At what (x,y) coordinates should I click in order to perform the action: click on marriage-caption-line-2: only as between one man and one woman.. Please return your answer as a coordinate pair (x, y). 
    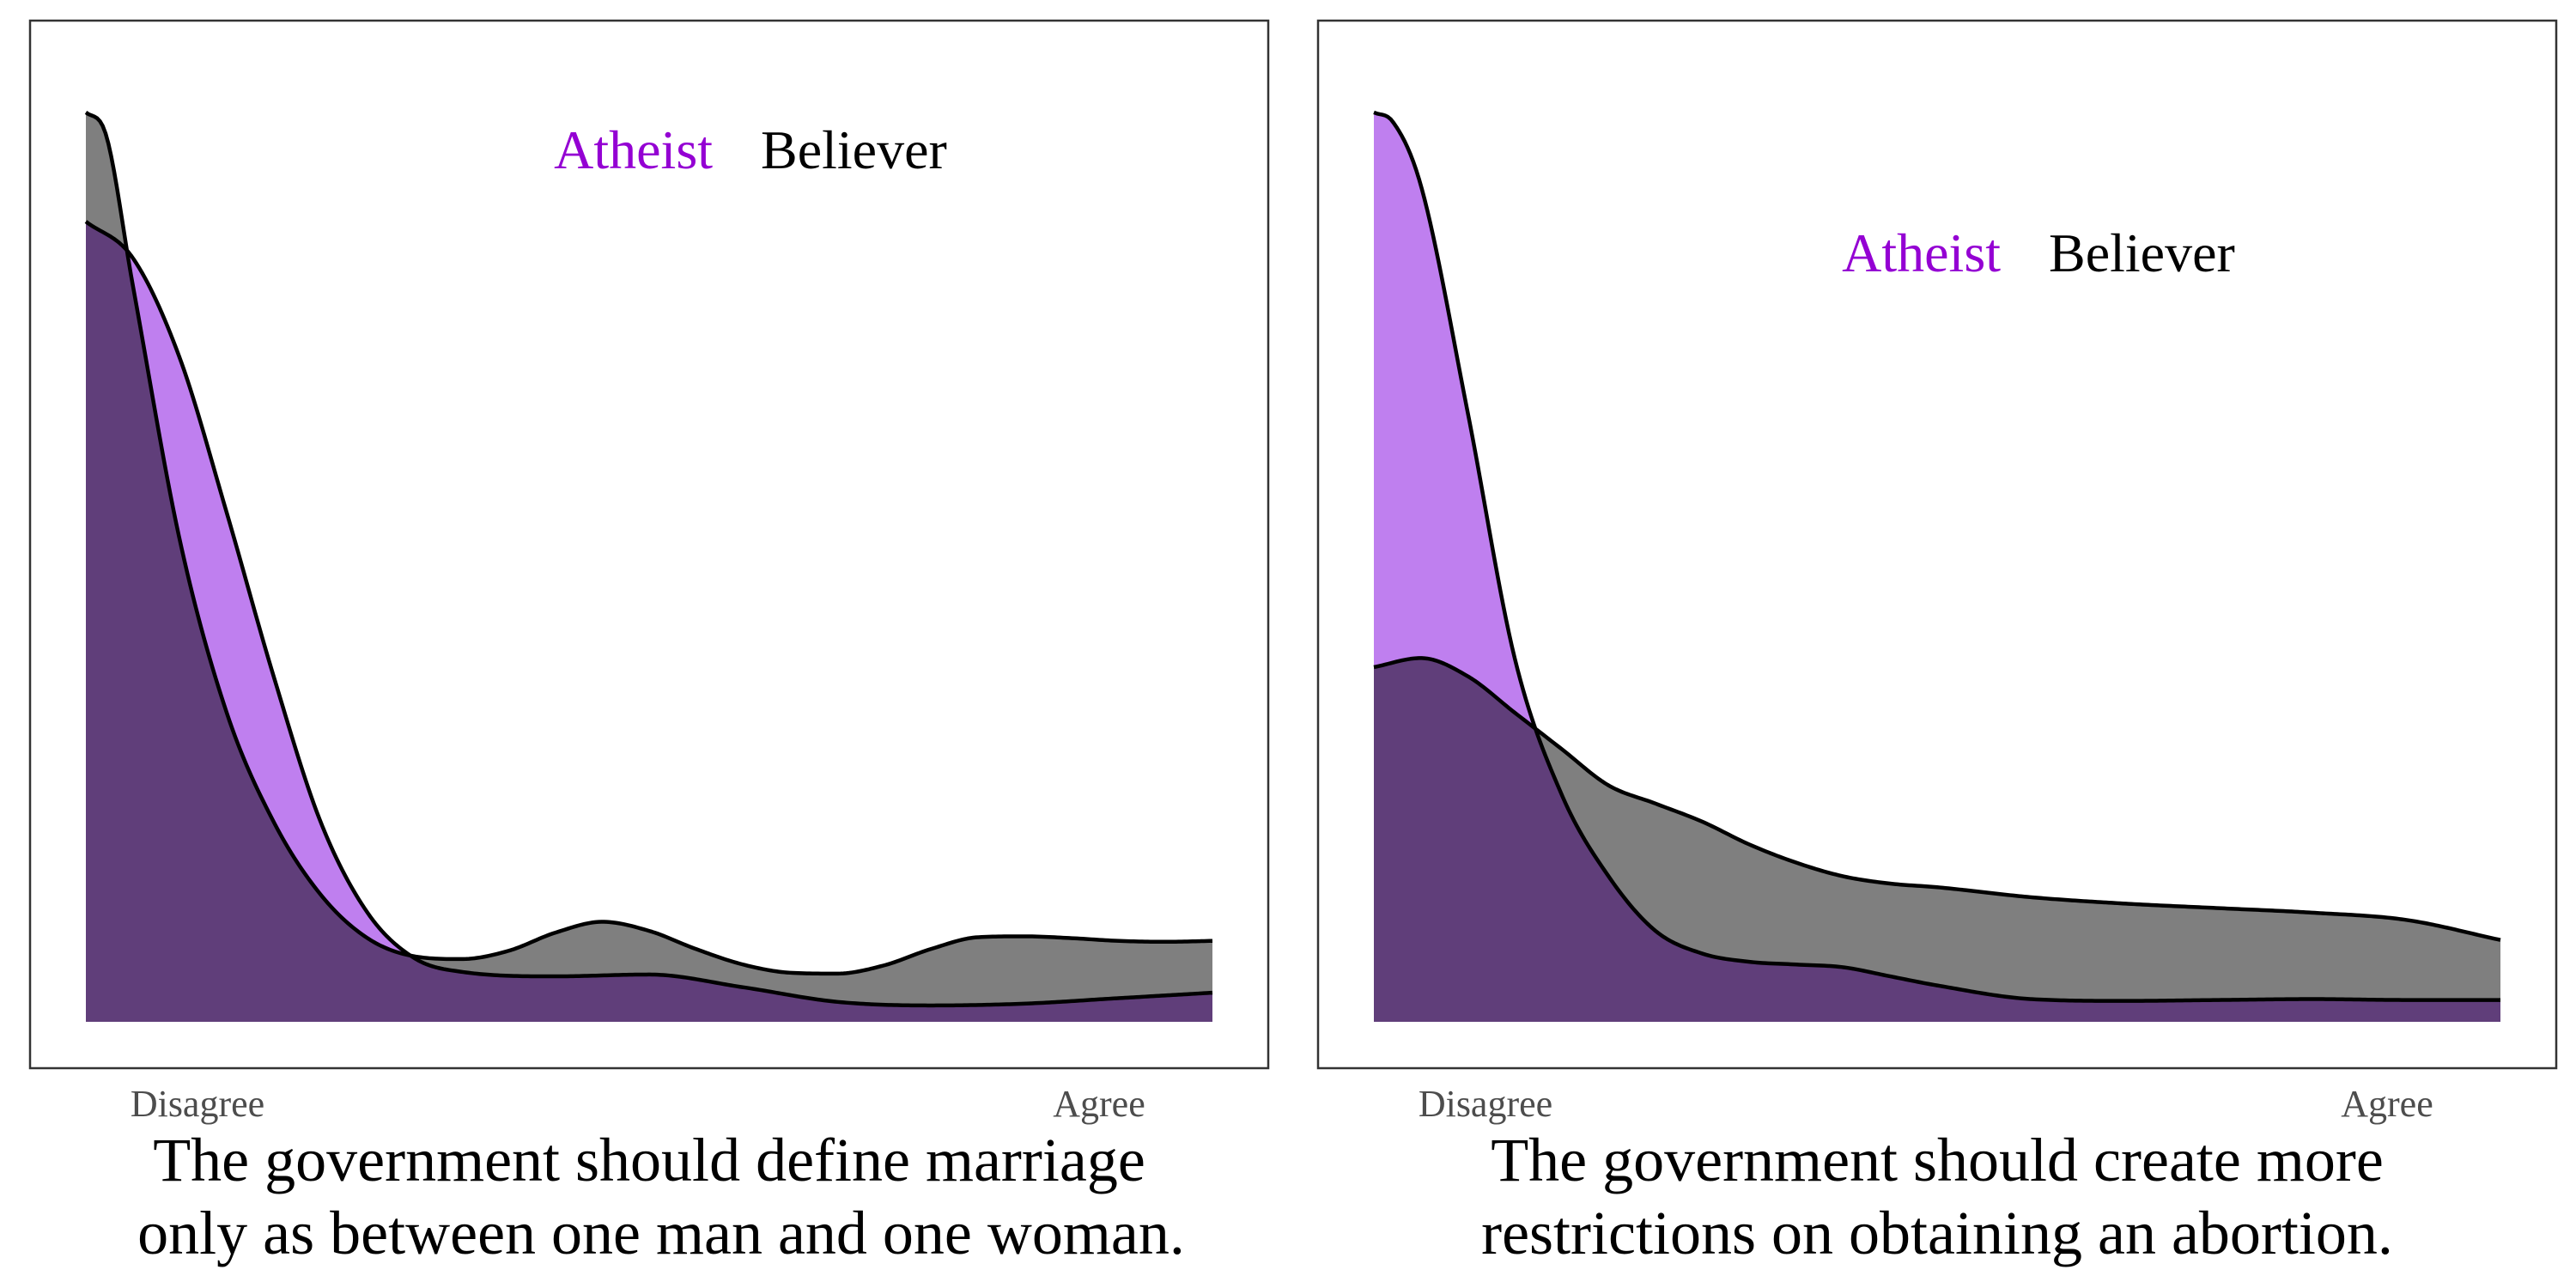
    Looking at the image, I should click on (661, 1233).